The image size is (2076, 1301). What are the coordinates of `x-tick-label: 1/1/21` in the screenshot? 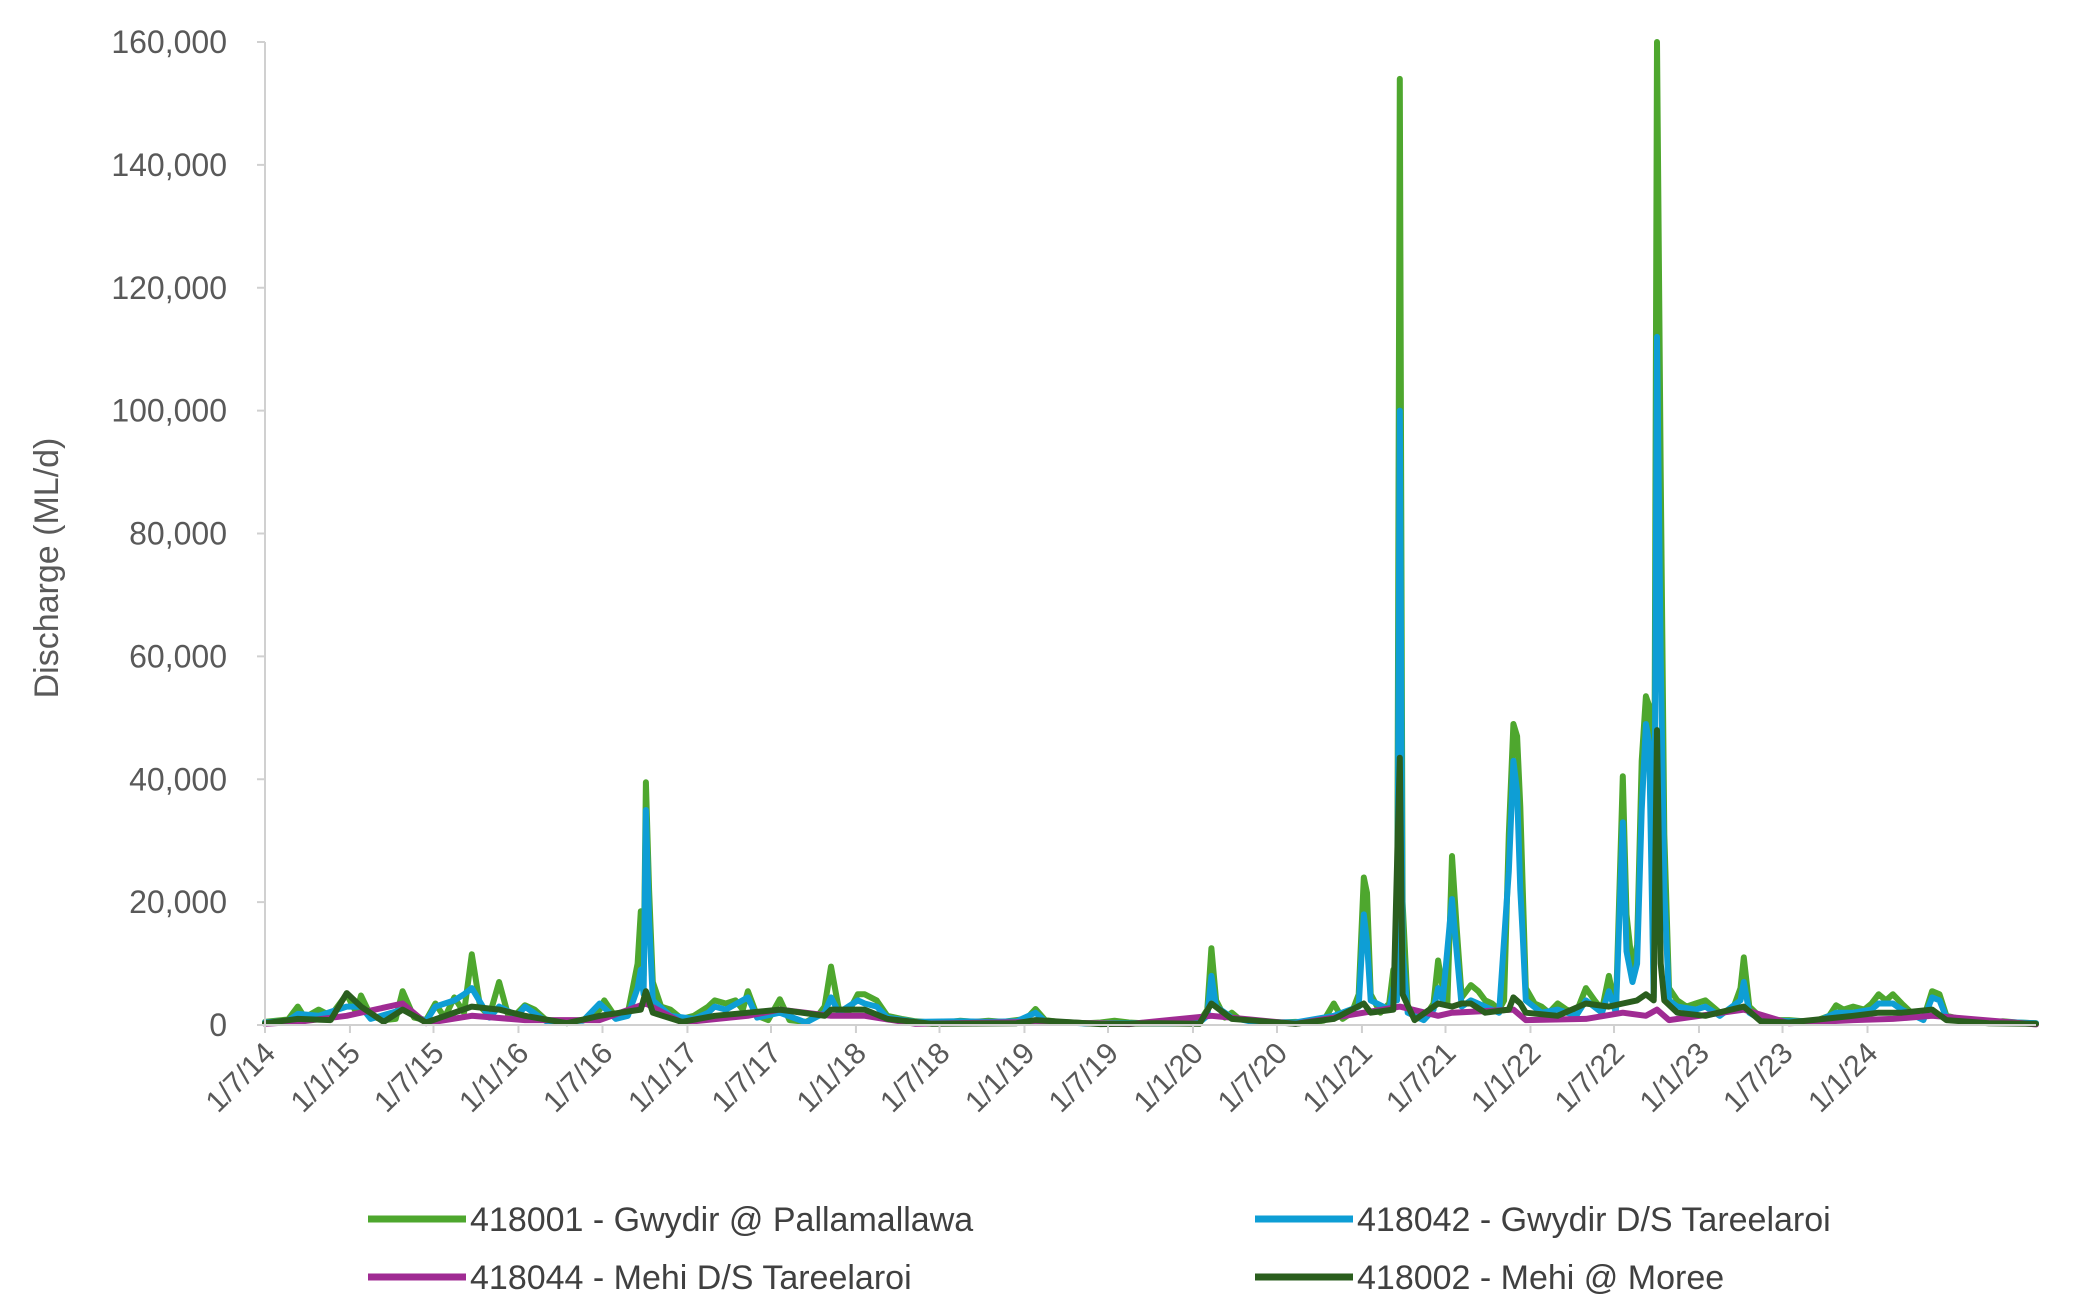 It's located at (1338, 1078).